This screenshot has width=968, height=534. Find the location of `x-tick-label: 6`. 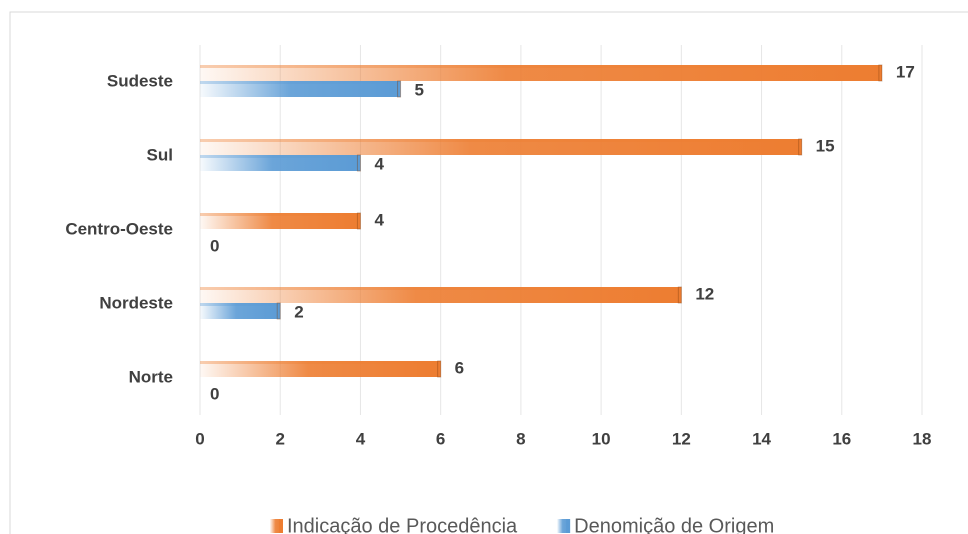

x-tick-label: 6 is located at coordinates (440, 438).